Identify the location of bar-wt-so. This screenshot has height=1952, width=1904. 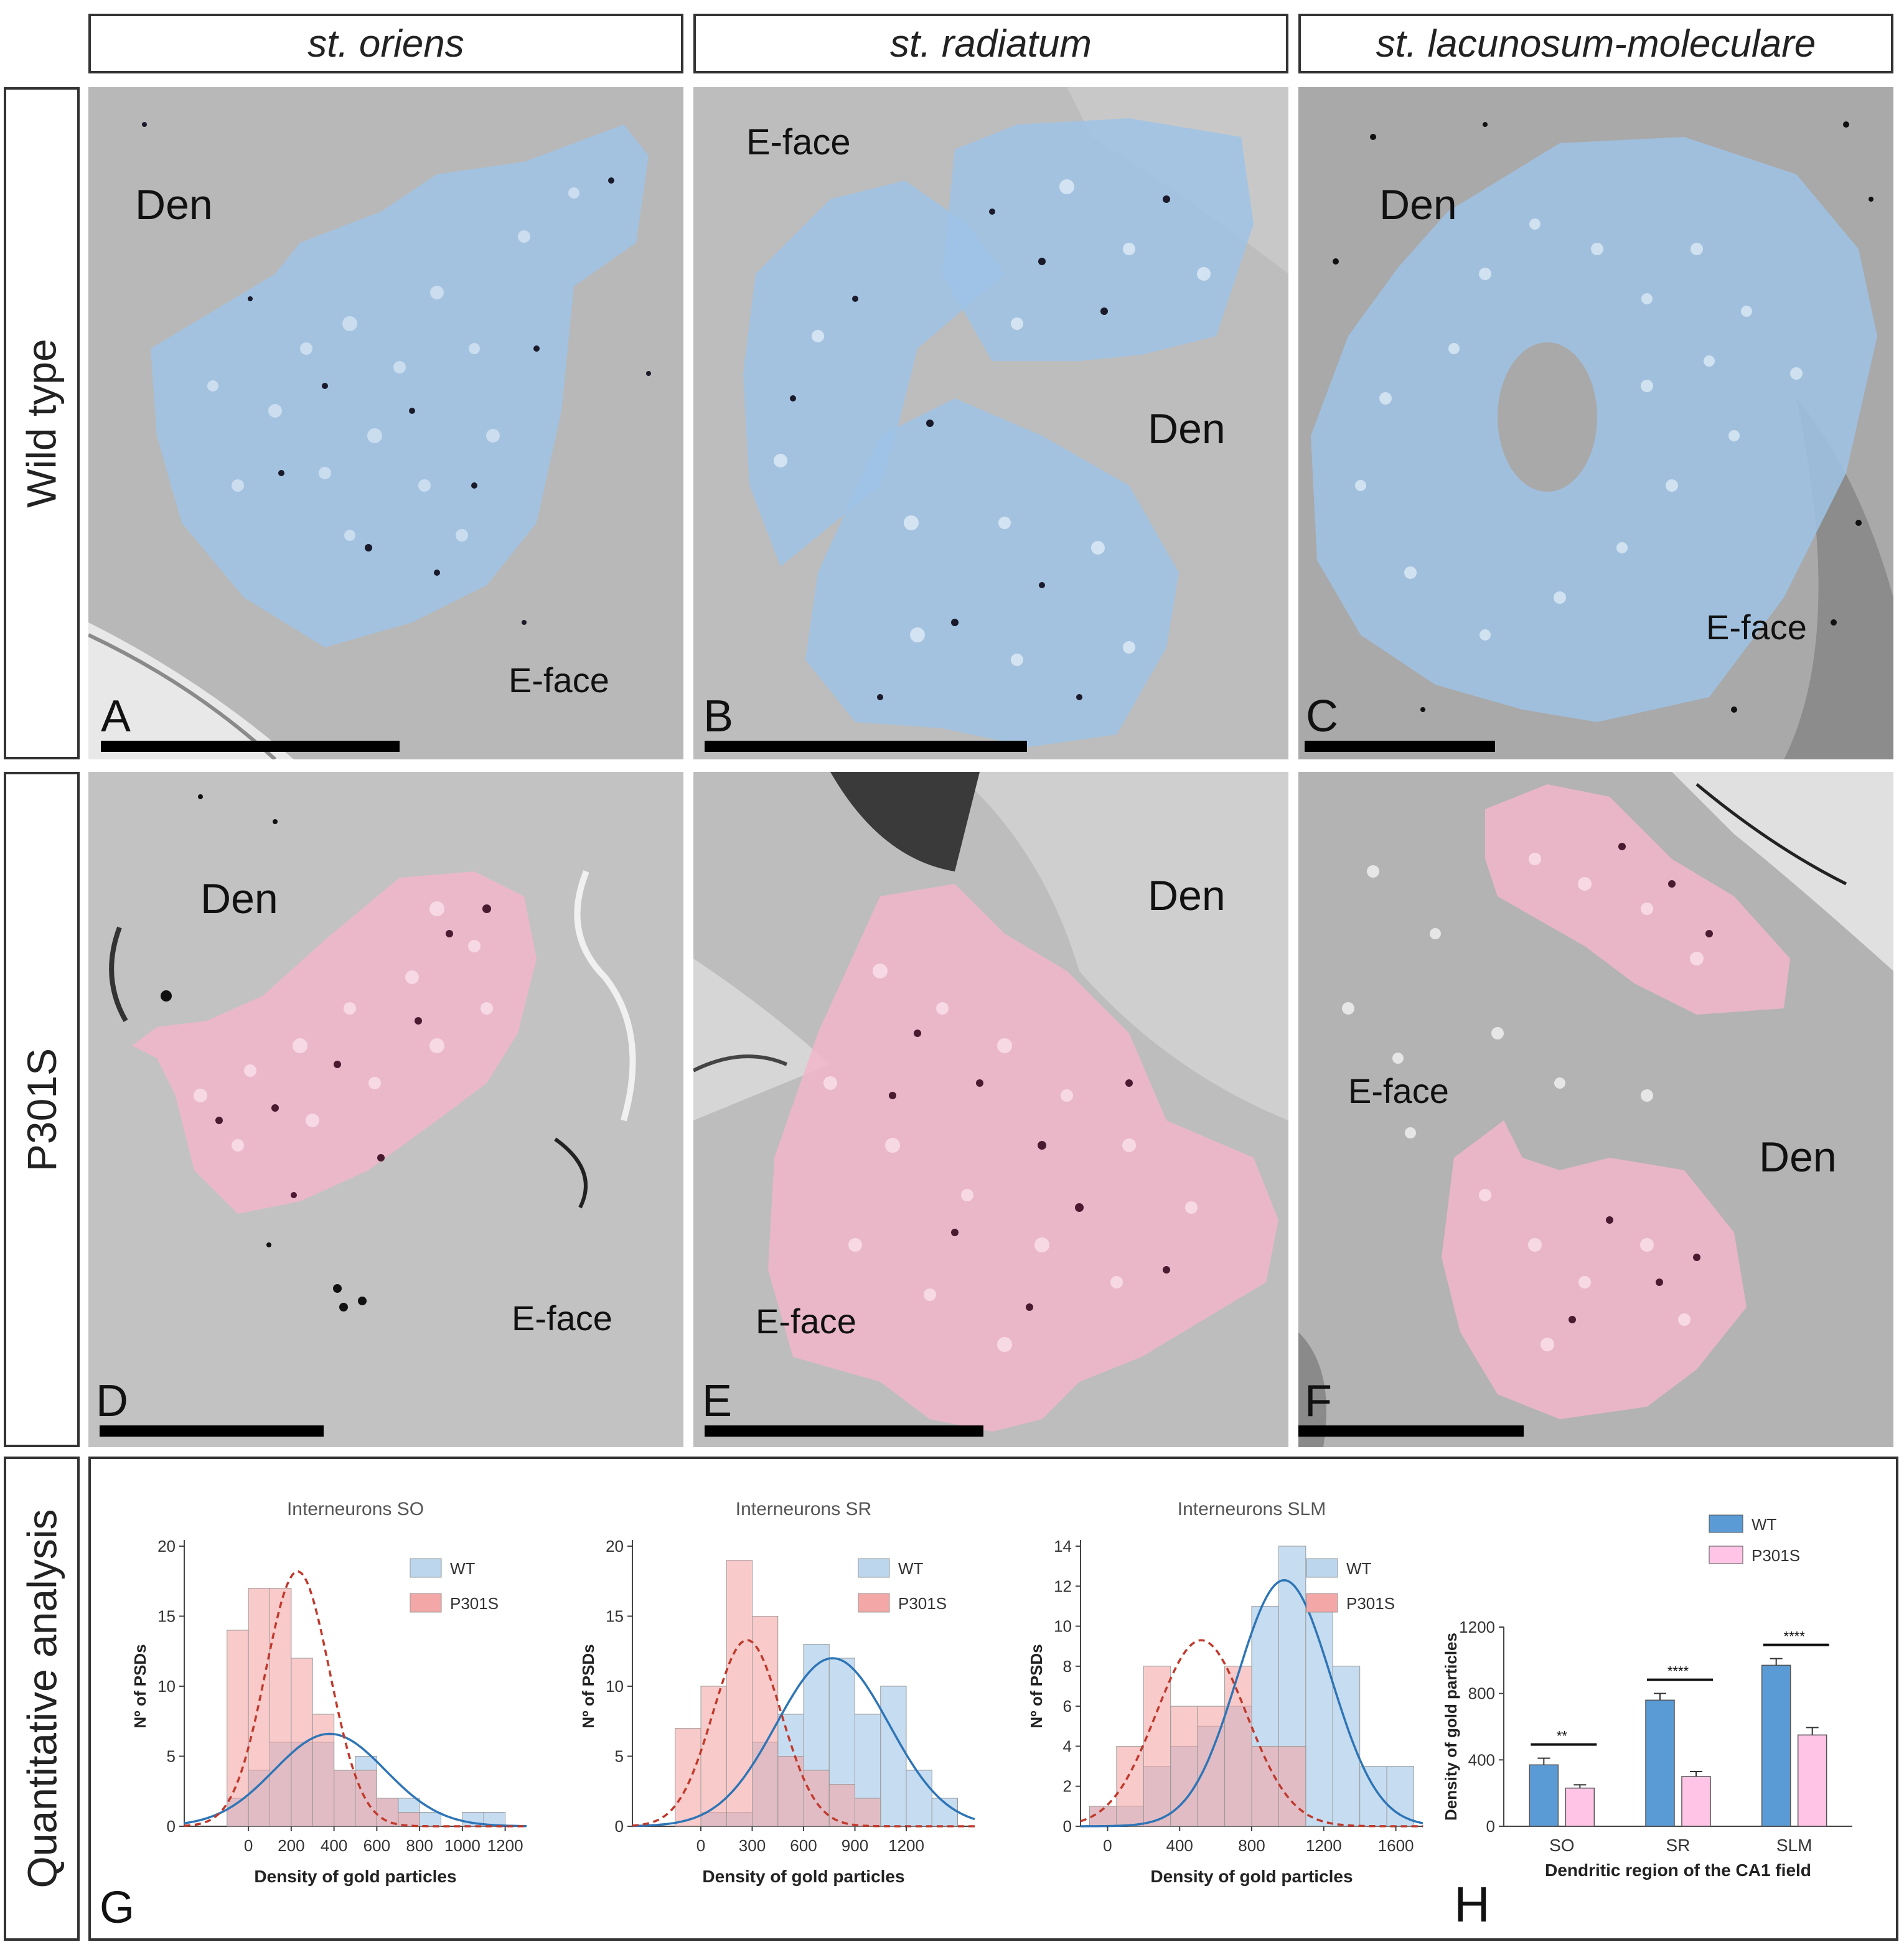
(1544, 1795).